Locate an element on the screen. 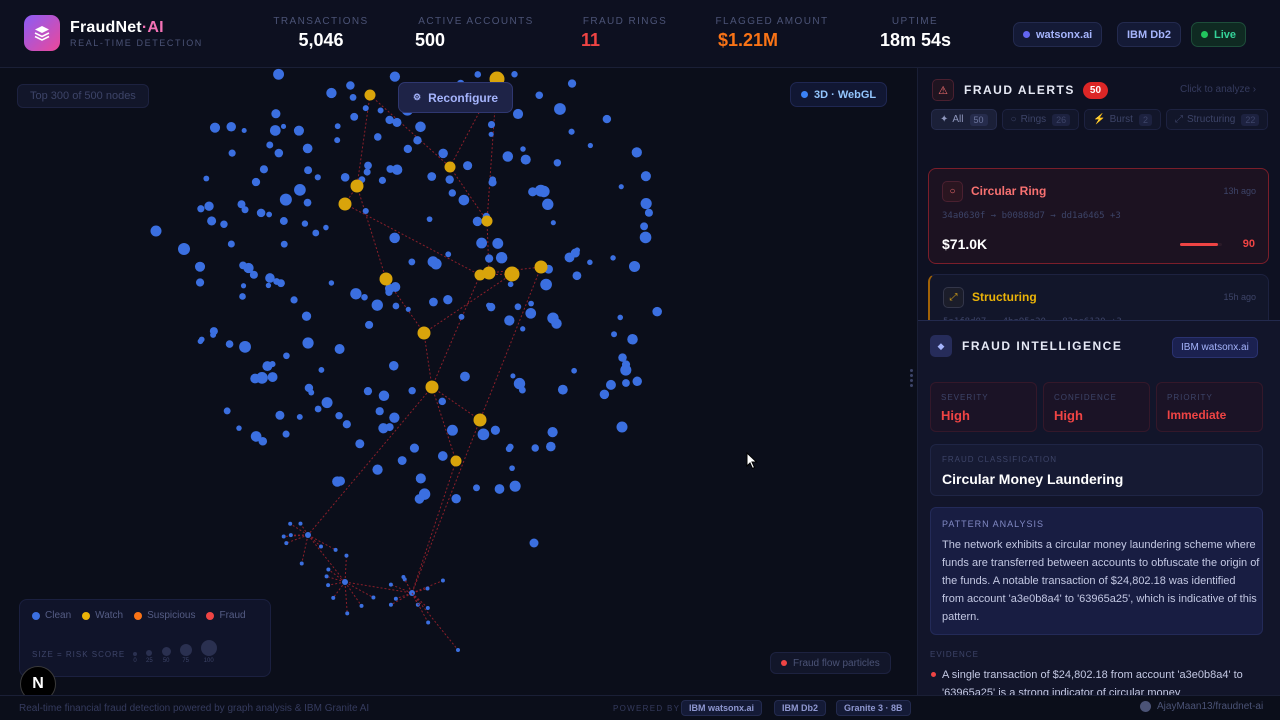  footer-chip-watsonx: IBM watsonx.ai is located at coordinates (722, 708).